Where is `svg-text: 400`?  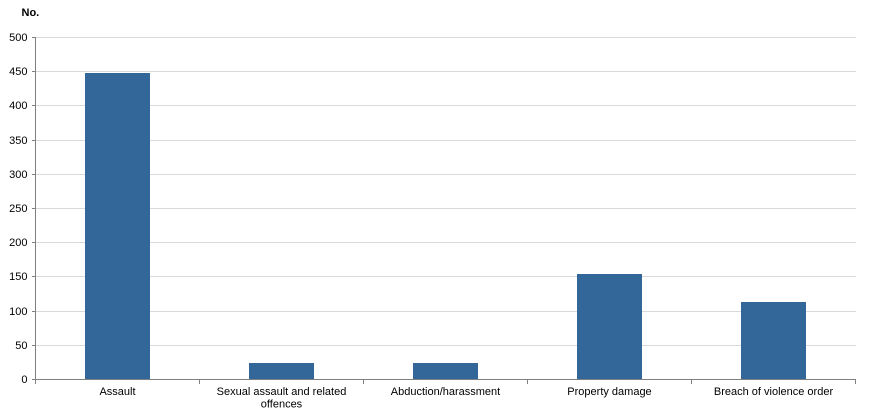
svg-text: 400 is located at coordinates (18, 106).